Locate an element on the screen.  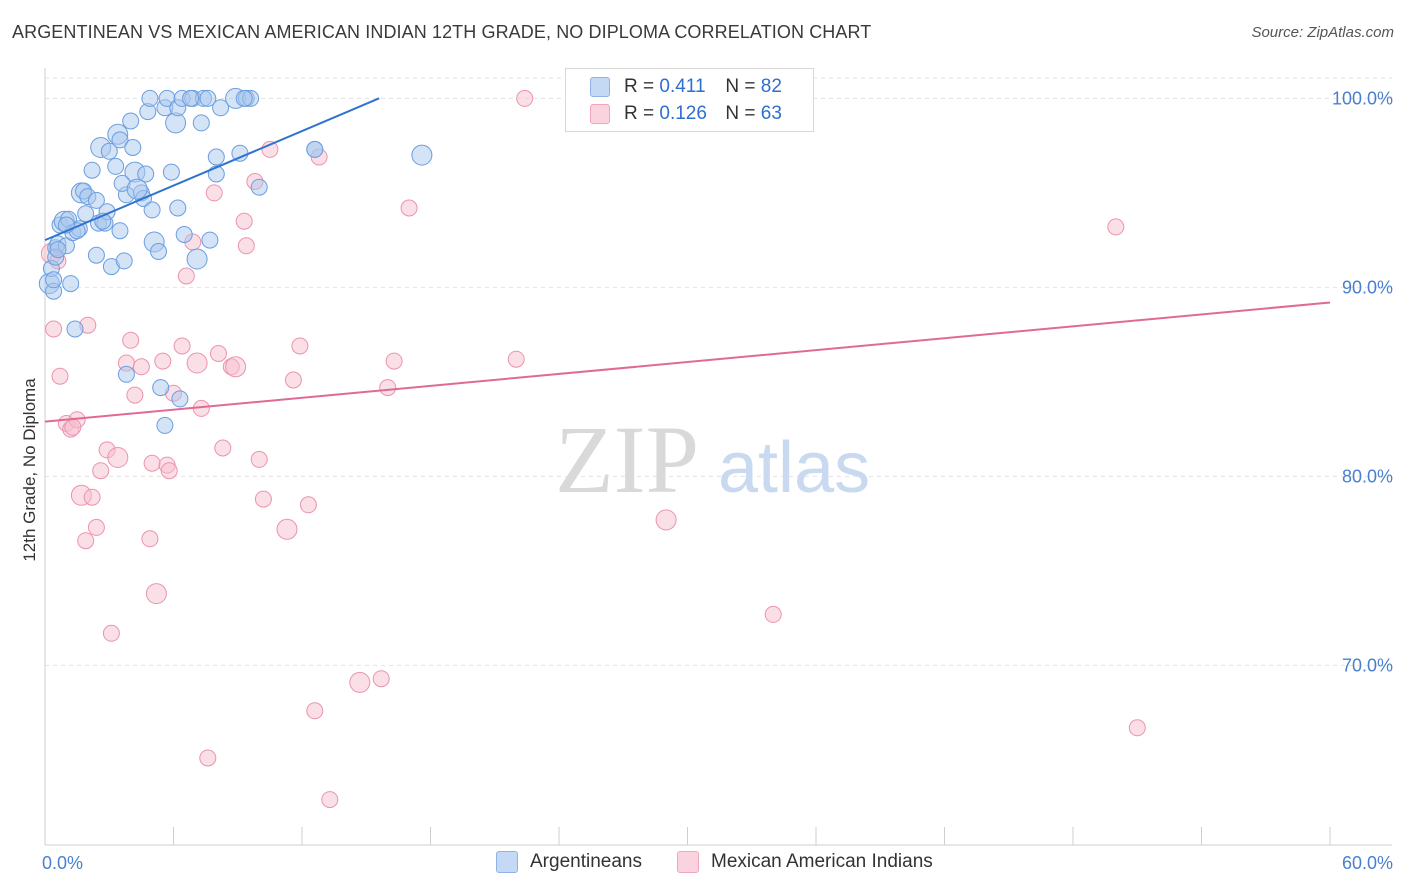
y-tick-label: 80.0% is located at coordinates (1367, 476).